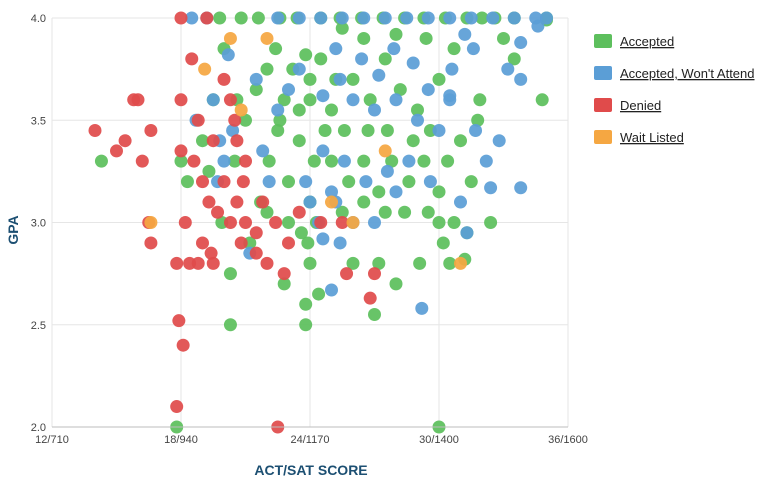  I want to click on legend-label: Accepted, Won't Attend, so click(687, 73).